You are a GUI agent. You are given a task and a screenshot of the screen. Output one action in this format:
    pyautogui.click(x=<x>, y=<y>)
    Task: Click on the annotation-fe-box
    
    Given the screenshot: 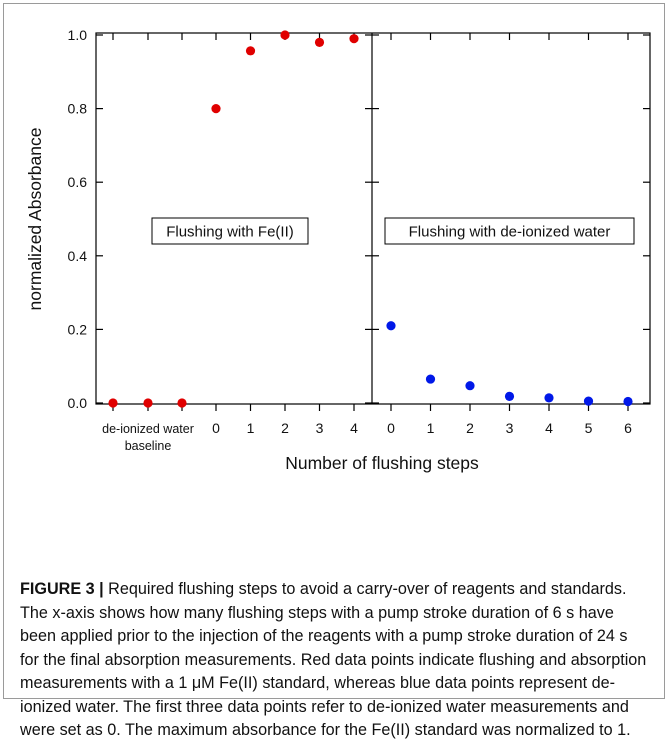 What is the action you would take?
    pyautogui.click(x=230, y=231)
    